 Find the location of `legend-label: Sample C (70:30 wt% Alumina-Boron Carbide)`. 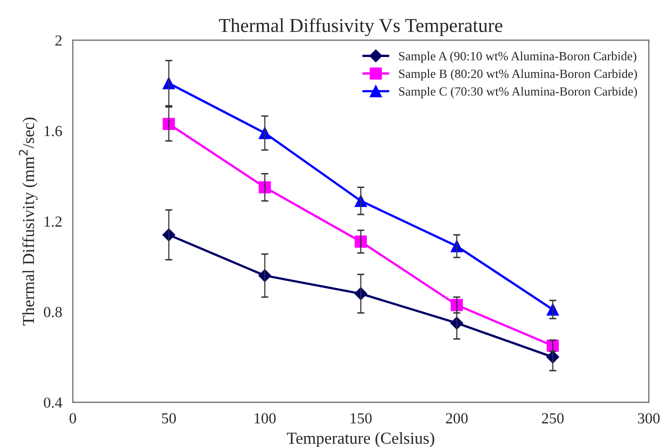

legend-label: Sample C (70:30 wt% Alumina-Boron Carbide) is located at coordinates (518, 92).